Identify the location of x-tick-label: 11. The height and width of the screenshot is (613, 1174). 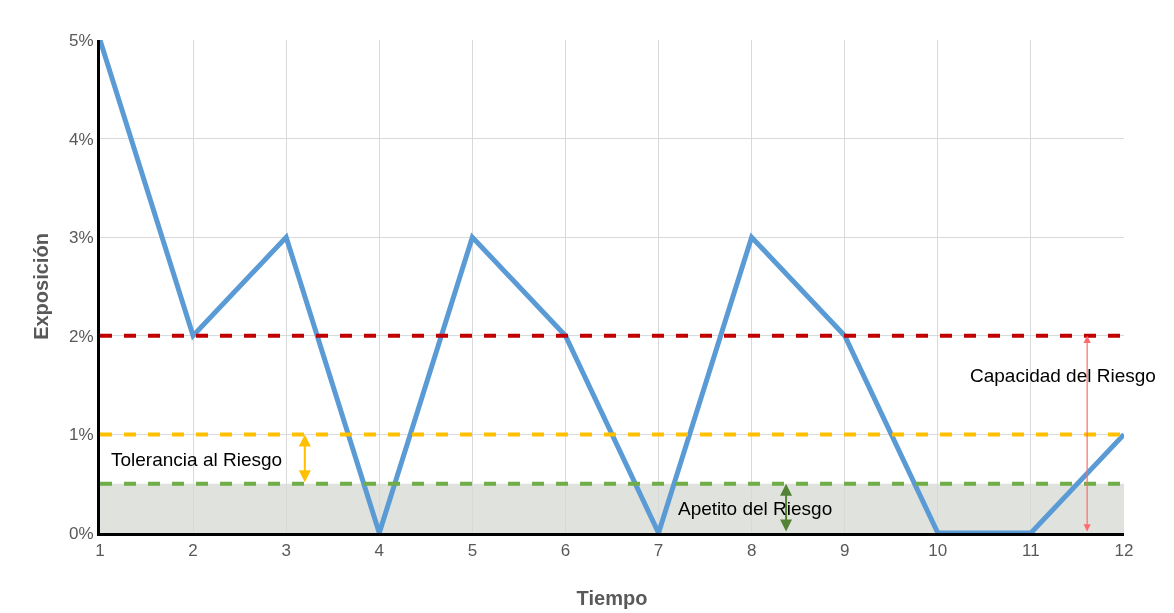
(1031, 551).